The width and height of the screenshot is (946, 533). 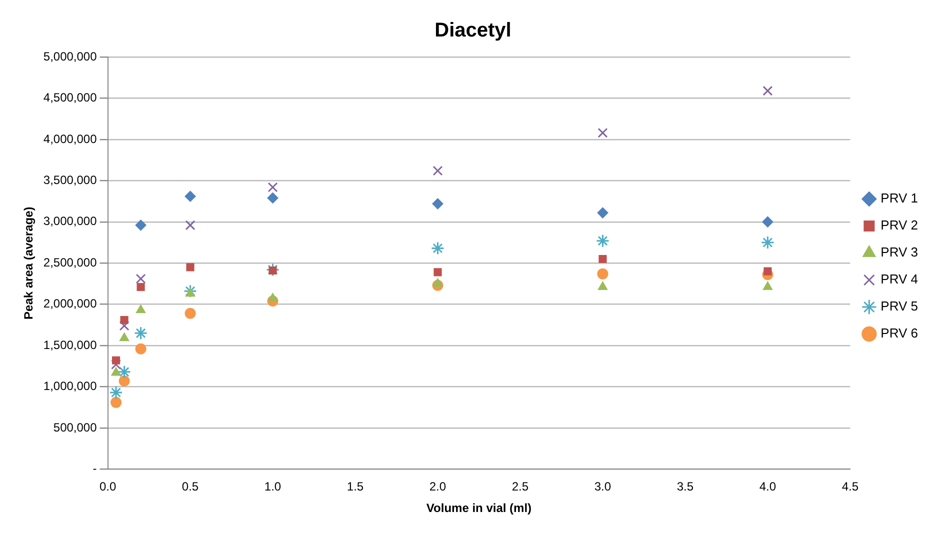 What do you see at coordinates (70, 179) in the screenshot?
I see `y-tick-label: 3,500,000` at bounding box center [70, 179].